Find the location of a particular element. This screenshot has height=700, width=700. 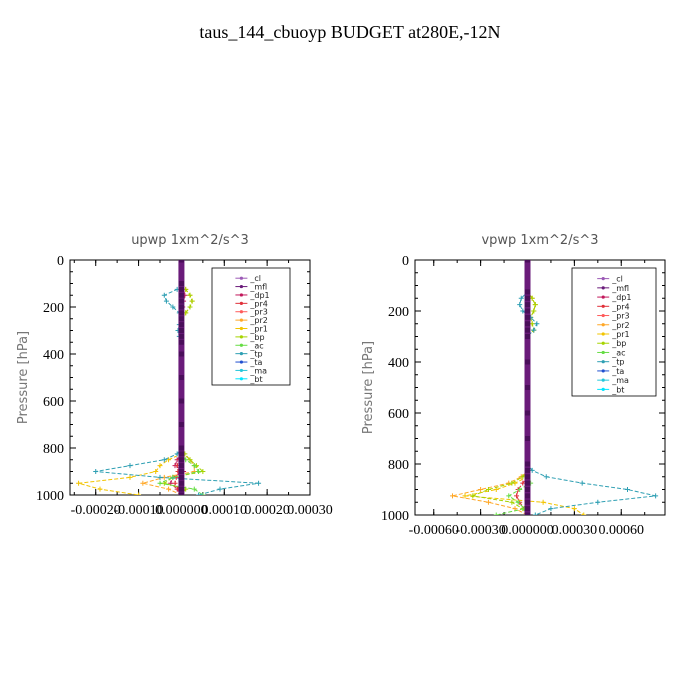

legend-label: _pr1 is located at coordinates (258, 329).